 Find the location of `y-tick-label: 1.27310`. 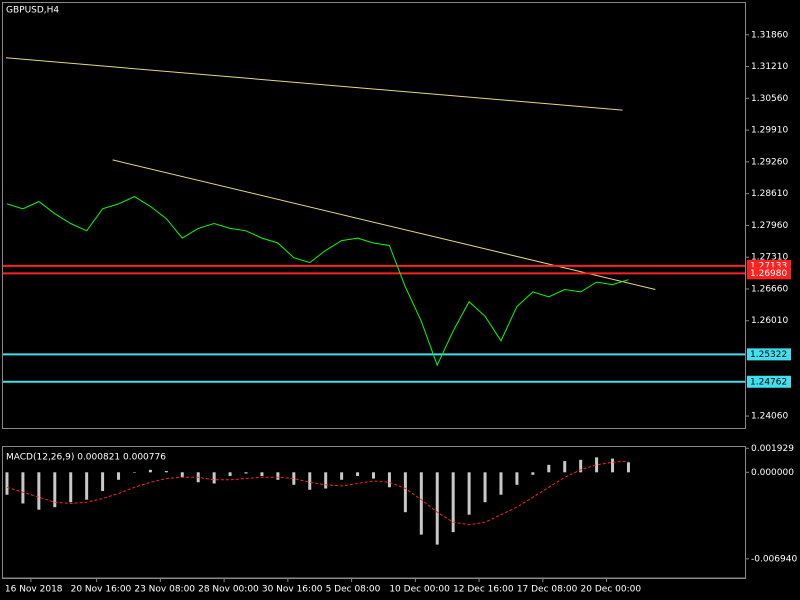

y-tick-label: 1.27310 is located at coordinates (769, 258).